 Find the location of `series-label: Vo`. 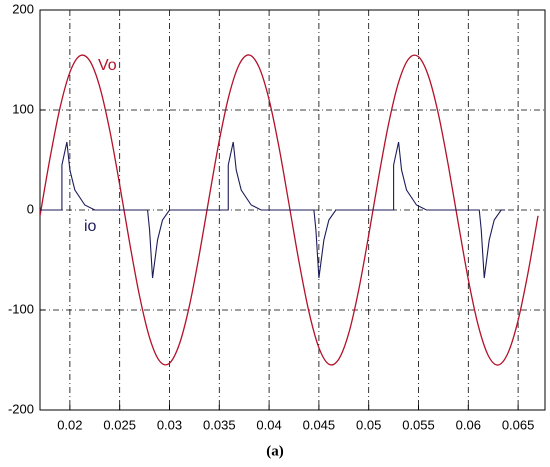

series-label: Vo is located at coordinates (107, 65).